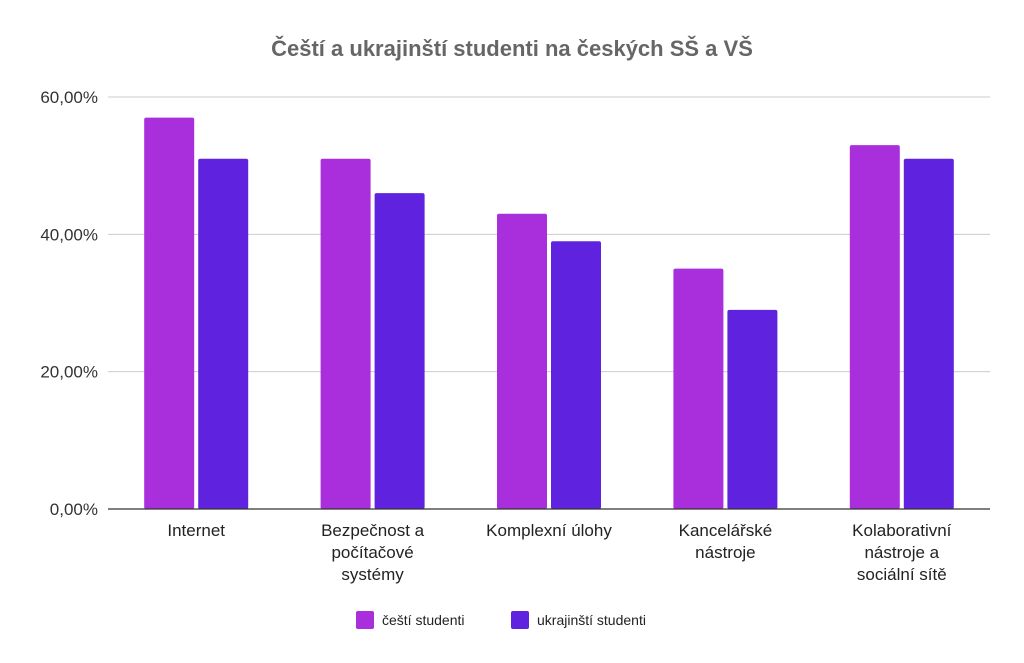  What do you see at coordinates (373, 552) in the screenshot?
I see `x-category-label: Bezpečnost a počítačové systémy` at bounding box center [373, 552].